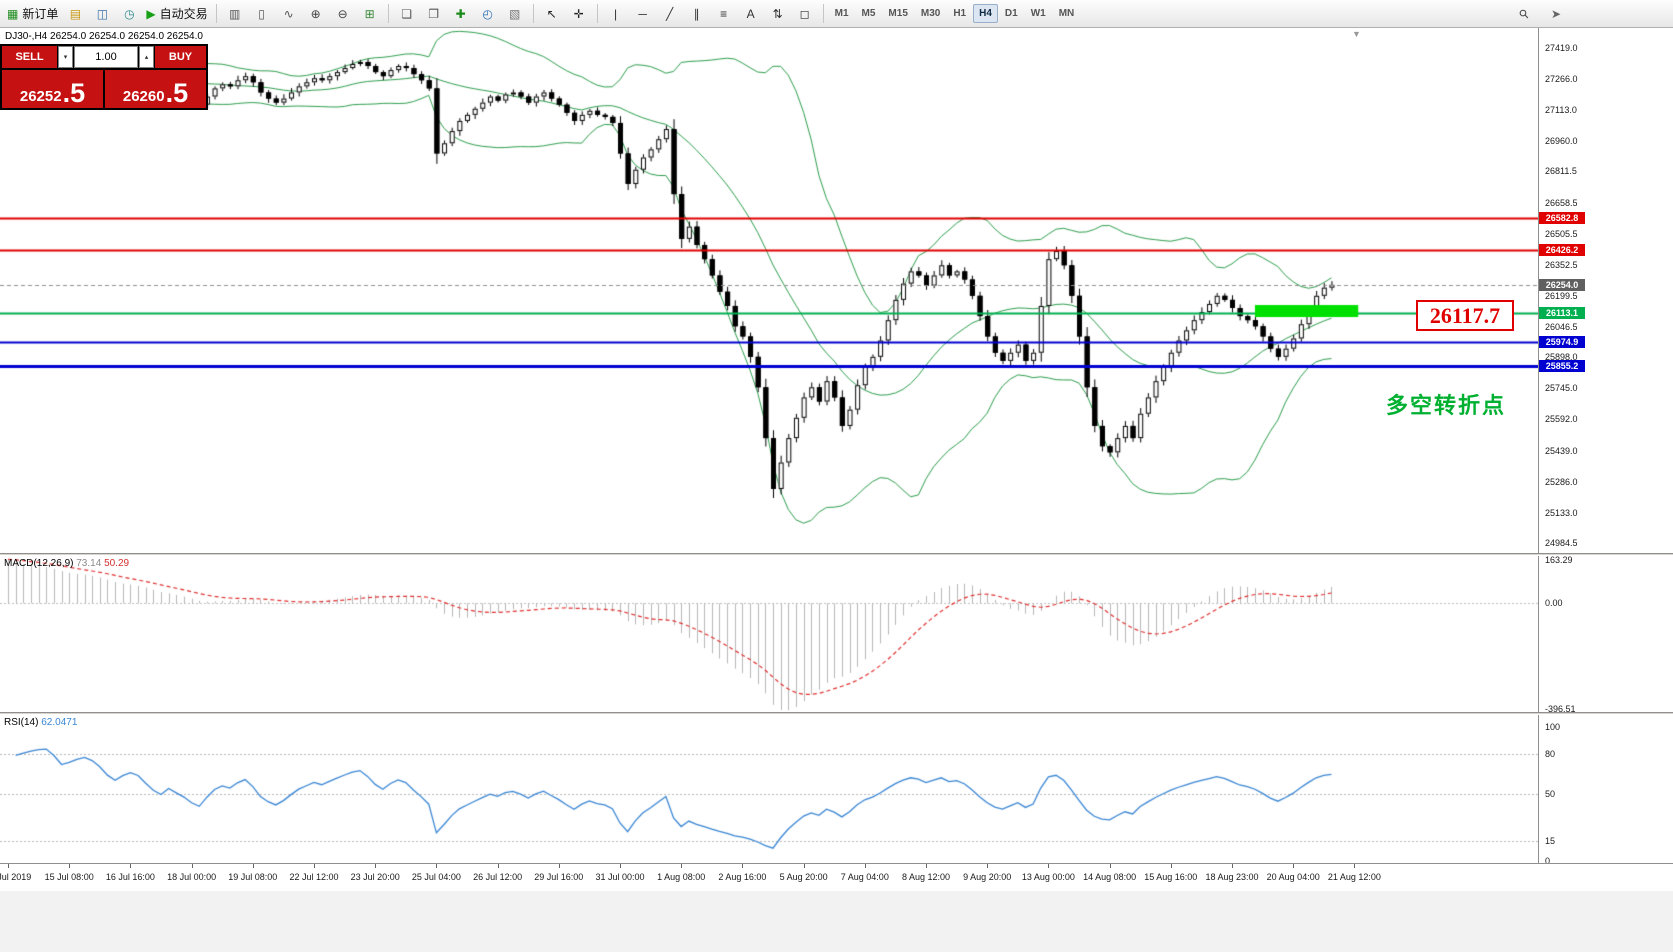 The height and width of the screenshot is (952, 1673). Describe the element at coordinates (1561, 233) in the screenshot. I see `price-axis-label: 26505.5` at that location.